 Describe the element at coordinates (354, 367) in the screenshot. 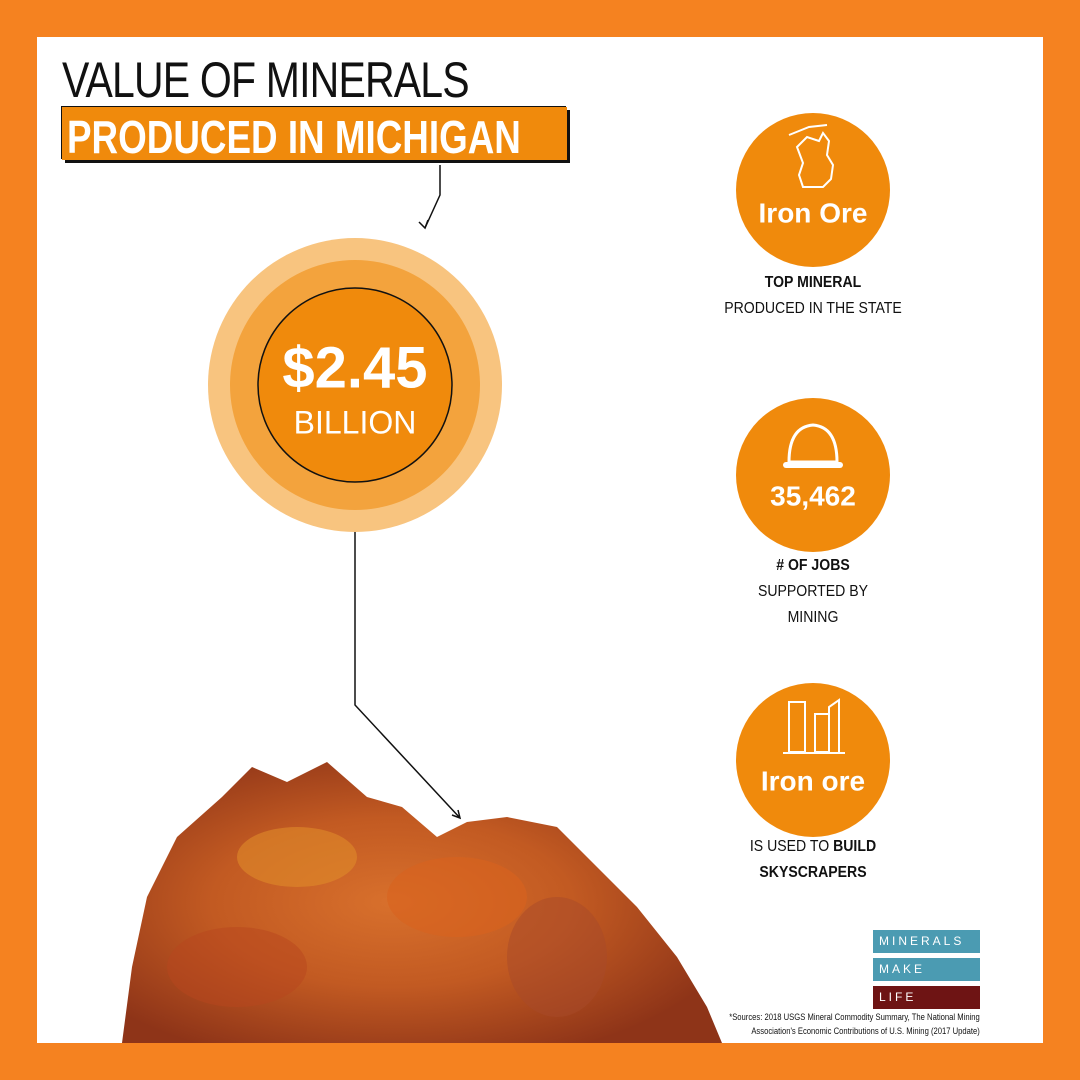

I see `value-amount: $2.45` at that location.